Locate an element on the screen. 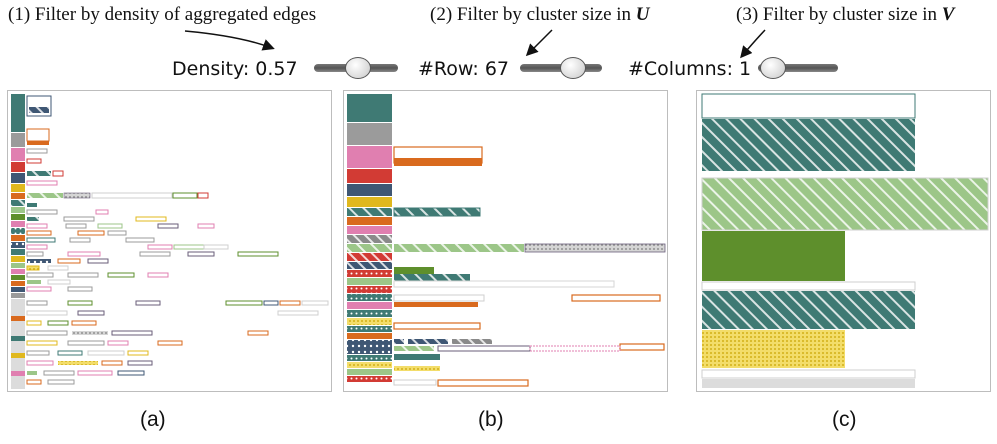  arrow-row is located at coordinates (539, 43).